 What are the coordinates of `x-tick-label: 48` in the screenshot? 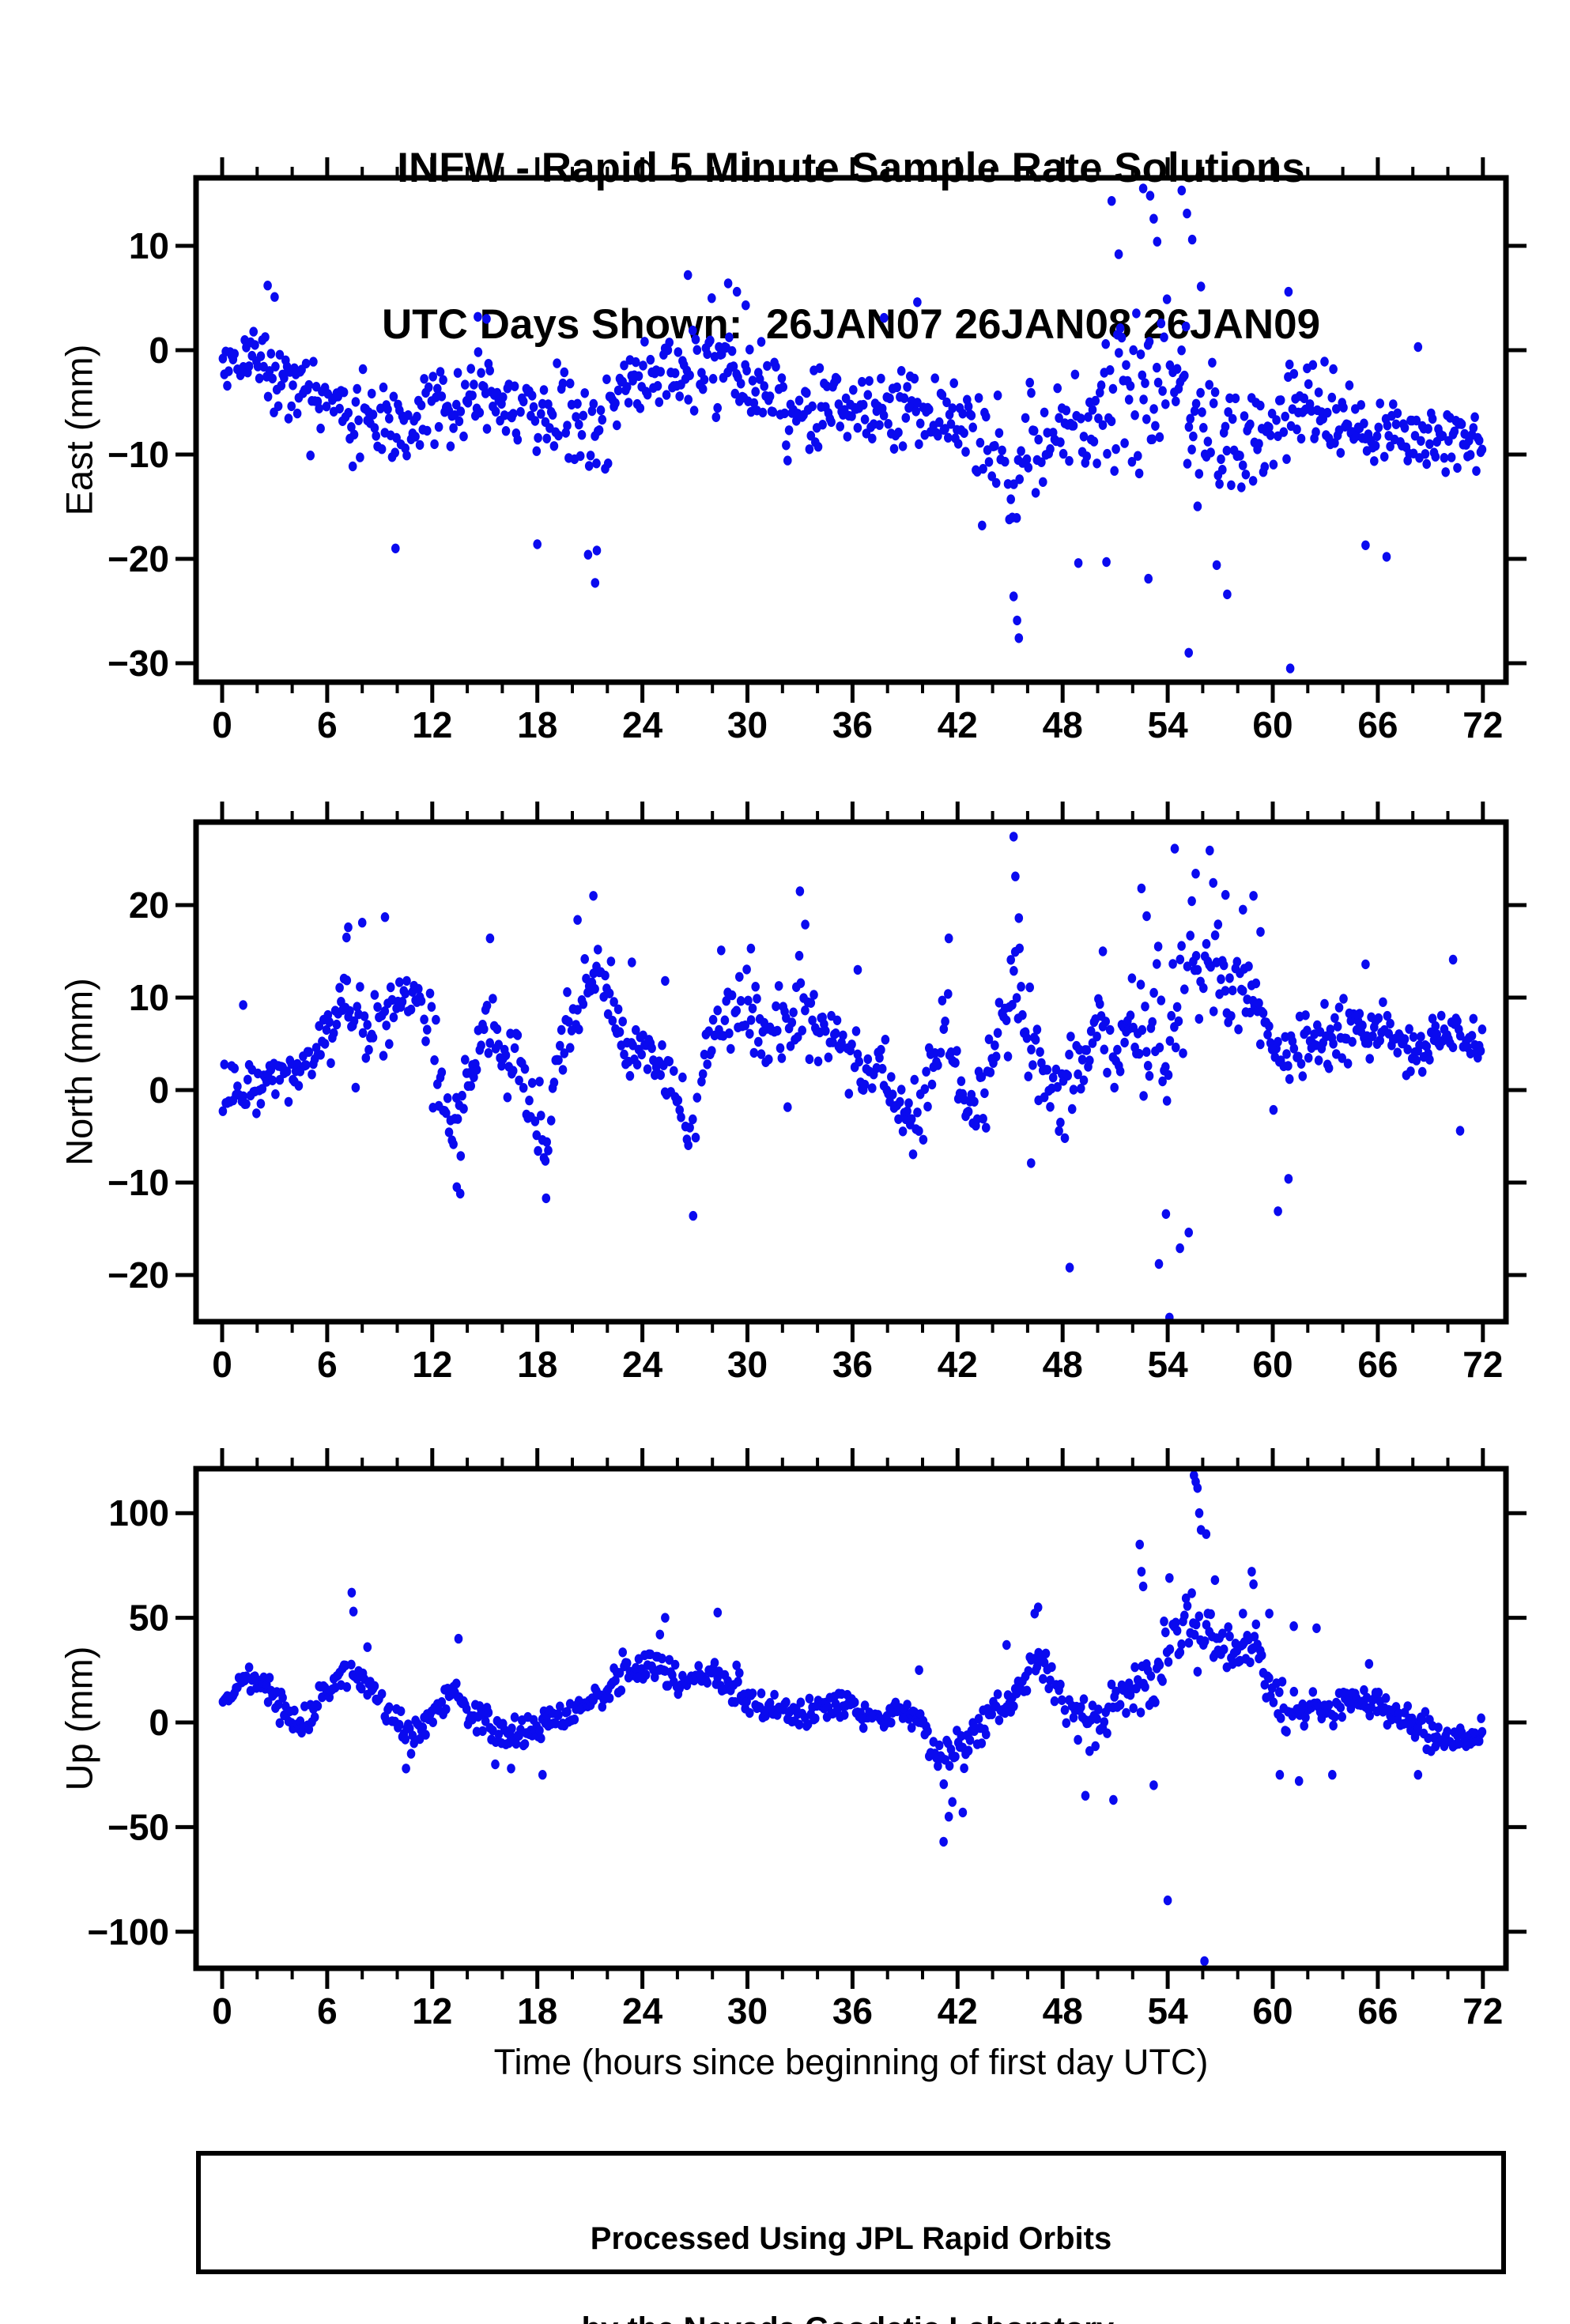 It's located at (1063, 1364).